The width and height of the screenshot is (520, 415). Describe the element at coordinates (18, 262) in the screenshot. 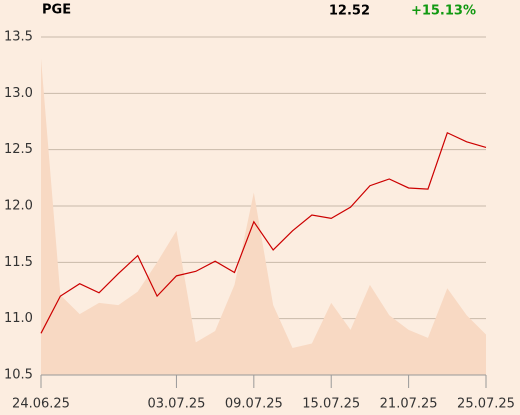

I see `y-tick-label: 11.5` at that location.